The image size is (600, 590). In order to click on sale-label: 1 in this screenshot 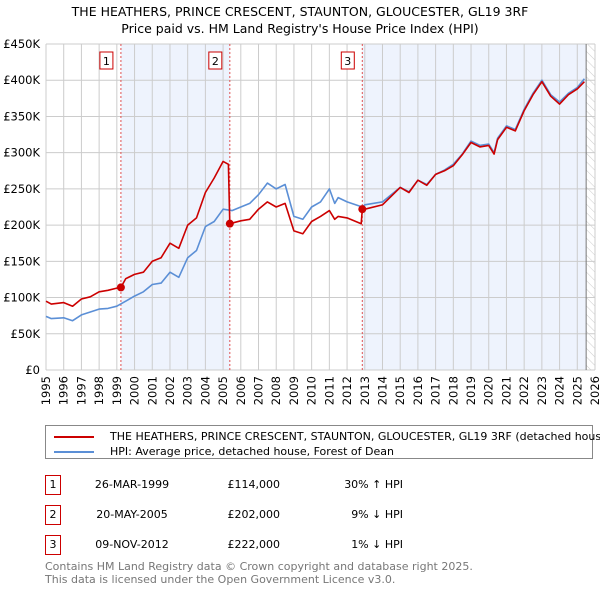, I will do `click(106, 61)`.